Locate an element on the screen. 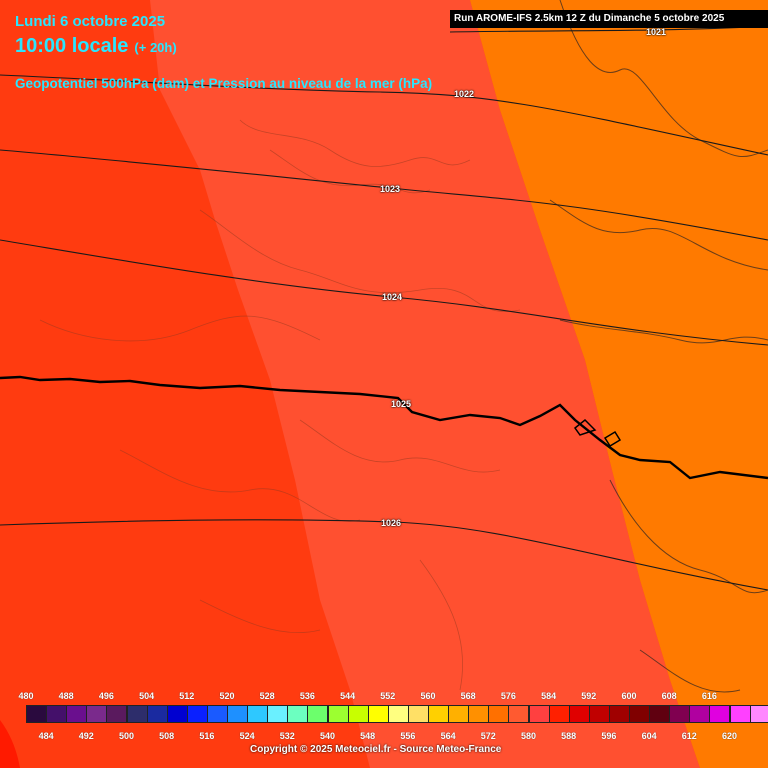  legend-label-top: 536 is located at coordinates (307, 696).